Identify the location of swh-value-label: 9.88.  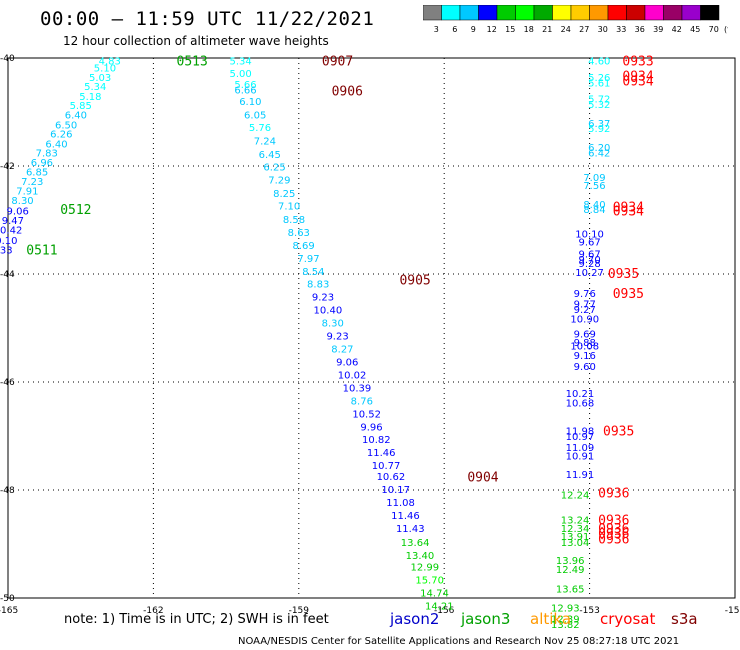
(585, 343).